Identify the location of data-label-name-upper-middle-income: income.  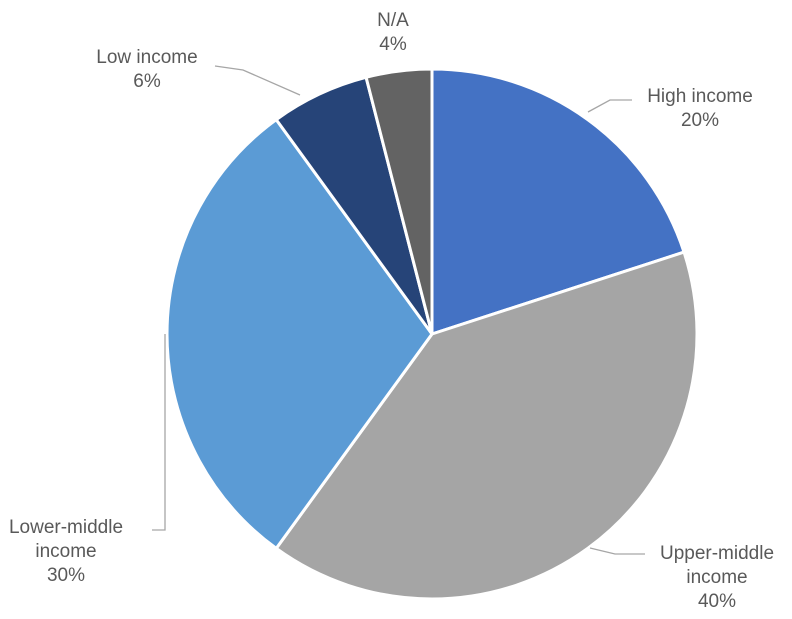
(716, 577).